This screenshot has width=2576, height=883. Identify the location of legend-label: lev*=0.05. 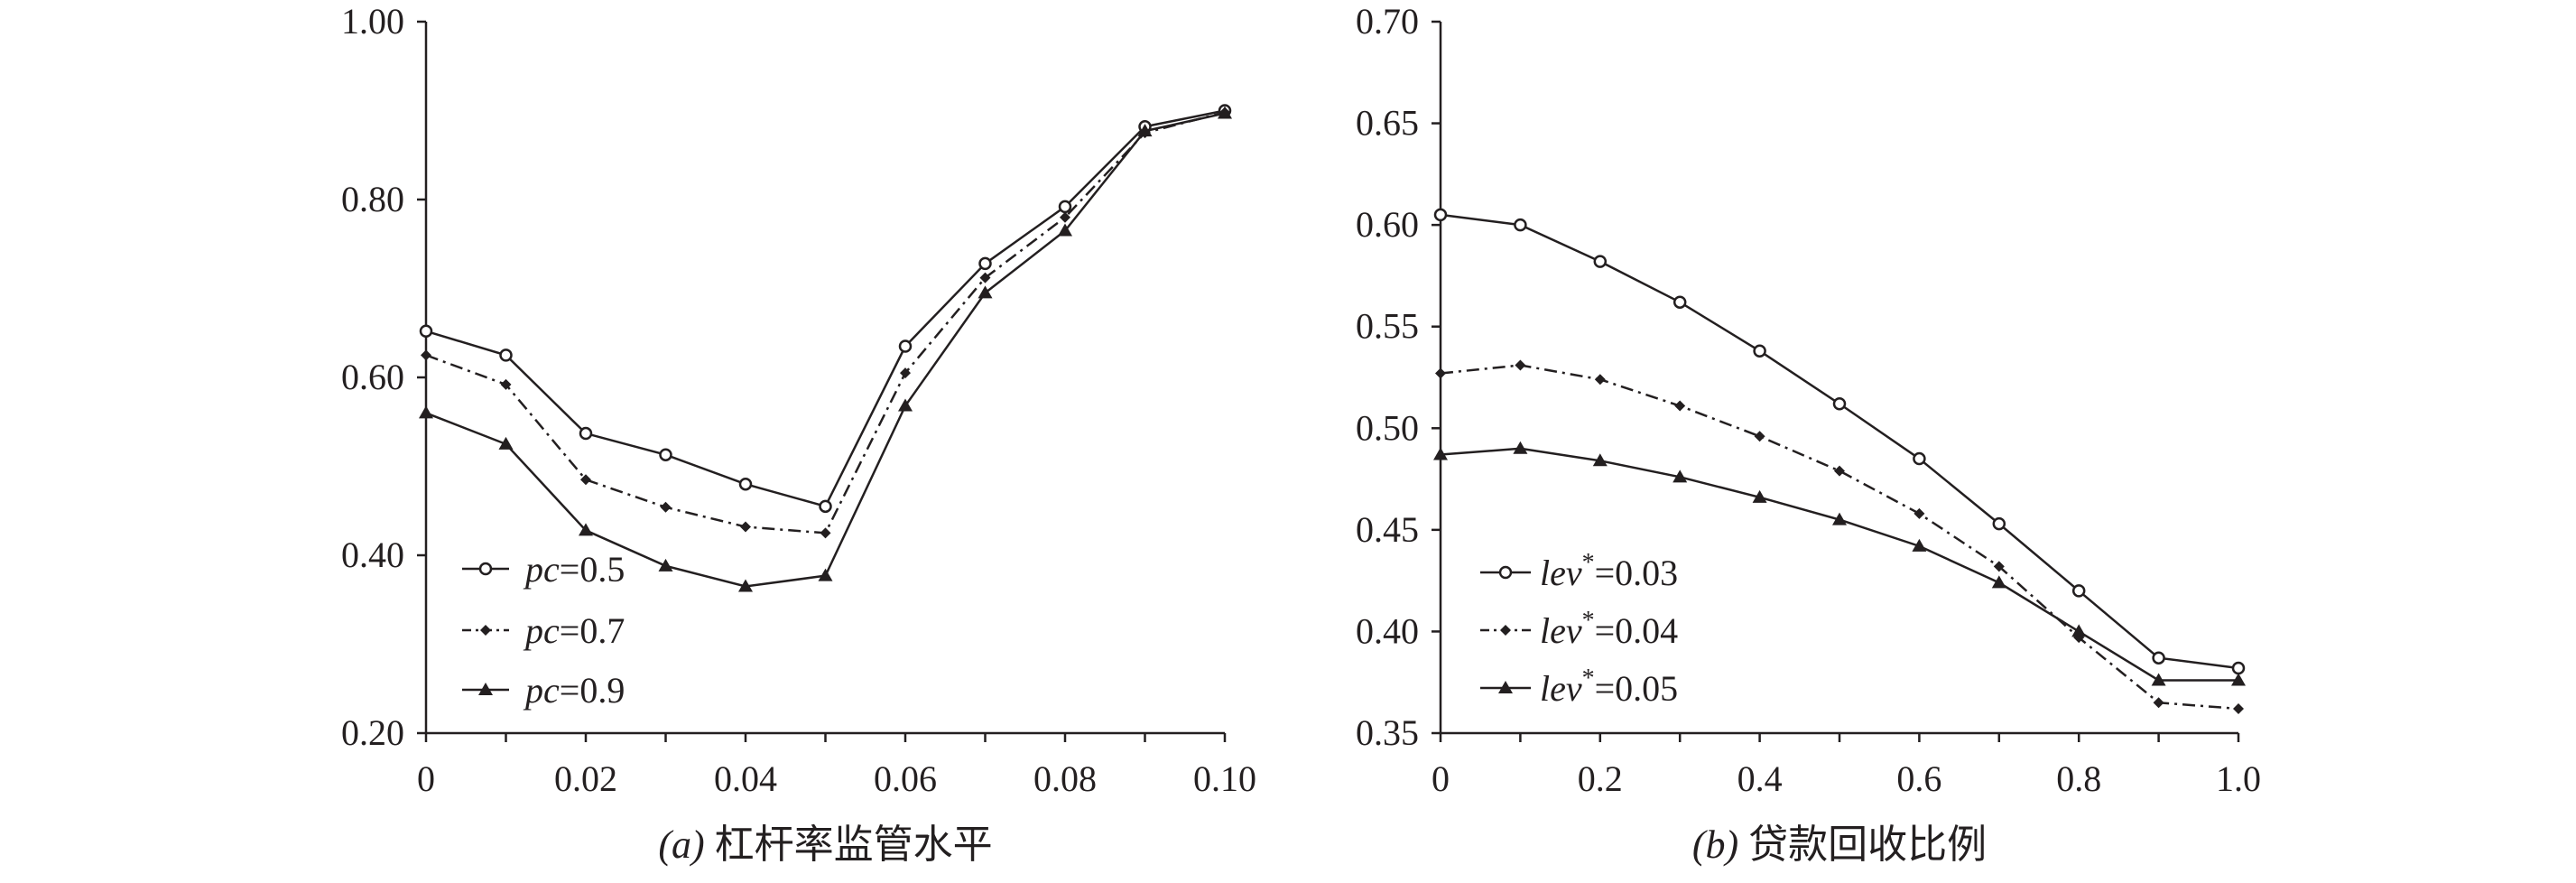
(1609, 687).